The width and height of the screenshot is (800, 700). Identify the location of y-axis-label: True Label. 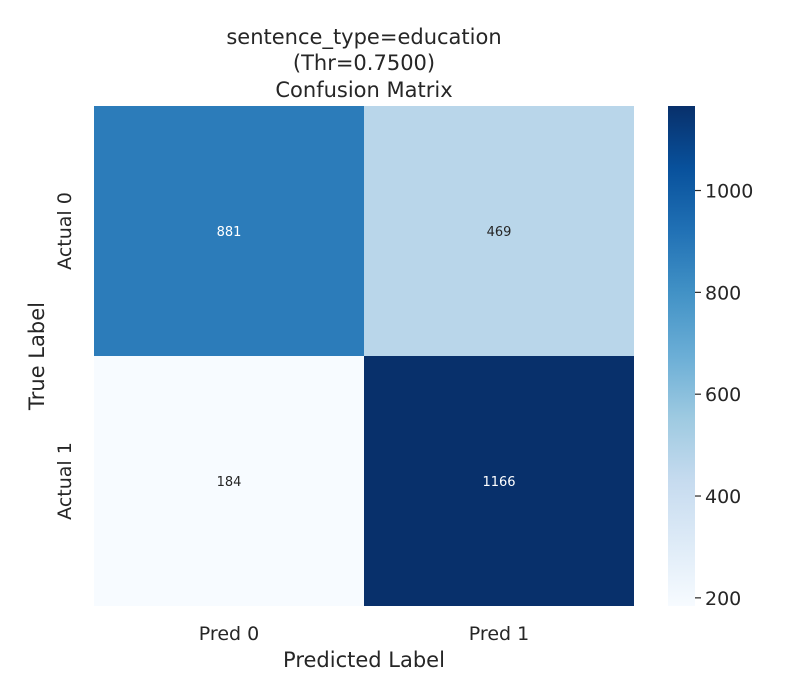
(37, 356).